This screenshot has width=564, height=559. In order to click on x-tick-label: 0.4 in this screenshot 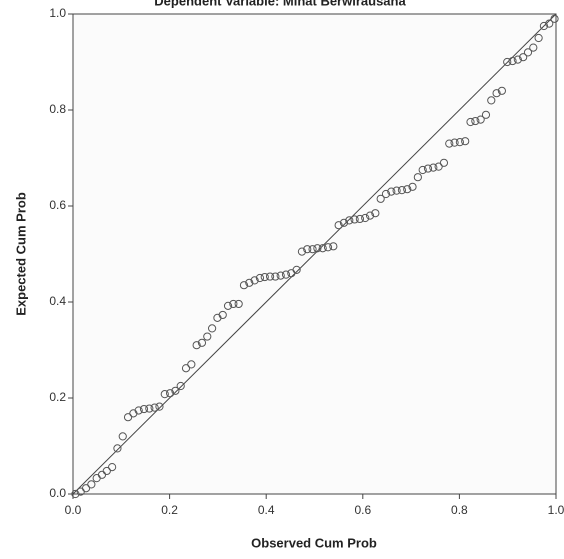, I will do `click(266, 510)`.